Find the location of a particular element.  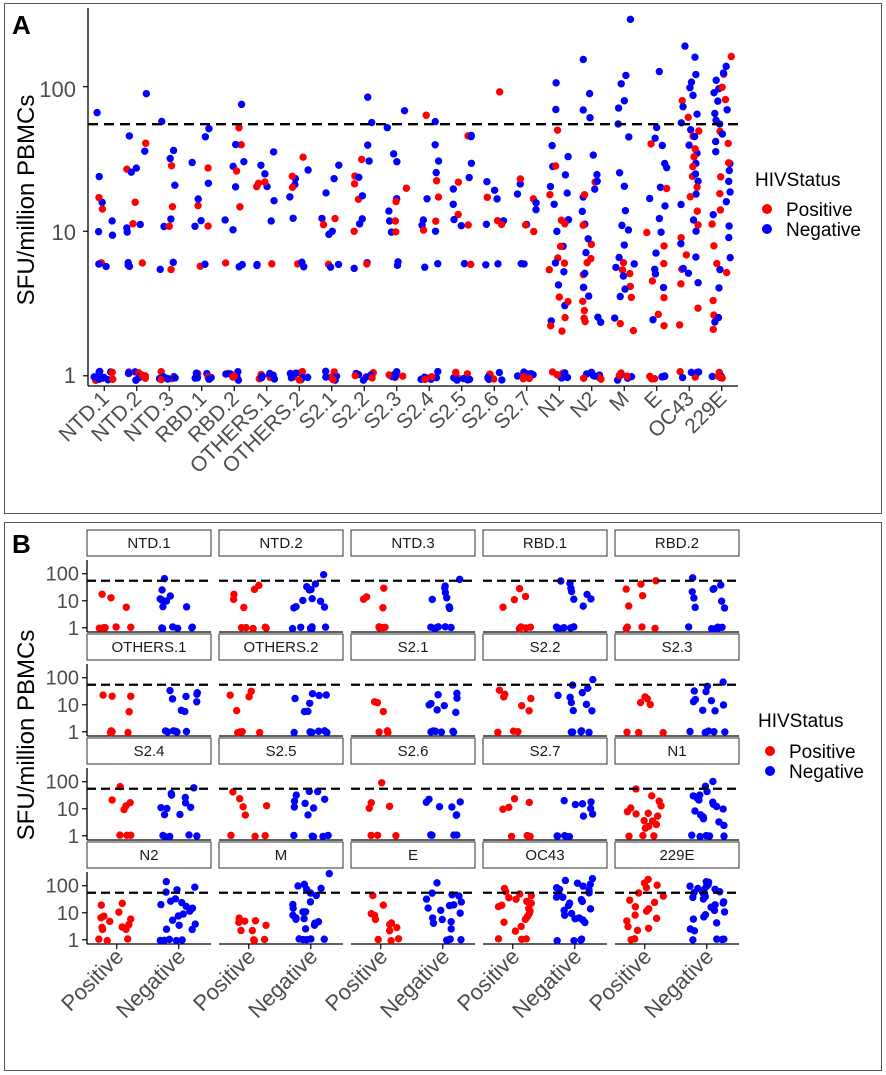

panel-a-point-s2-5-negative is located at coordinates (457, 380).